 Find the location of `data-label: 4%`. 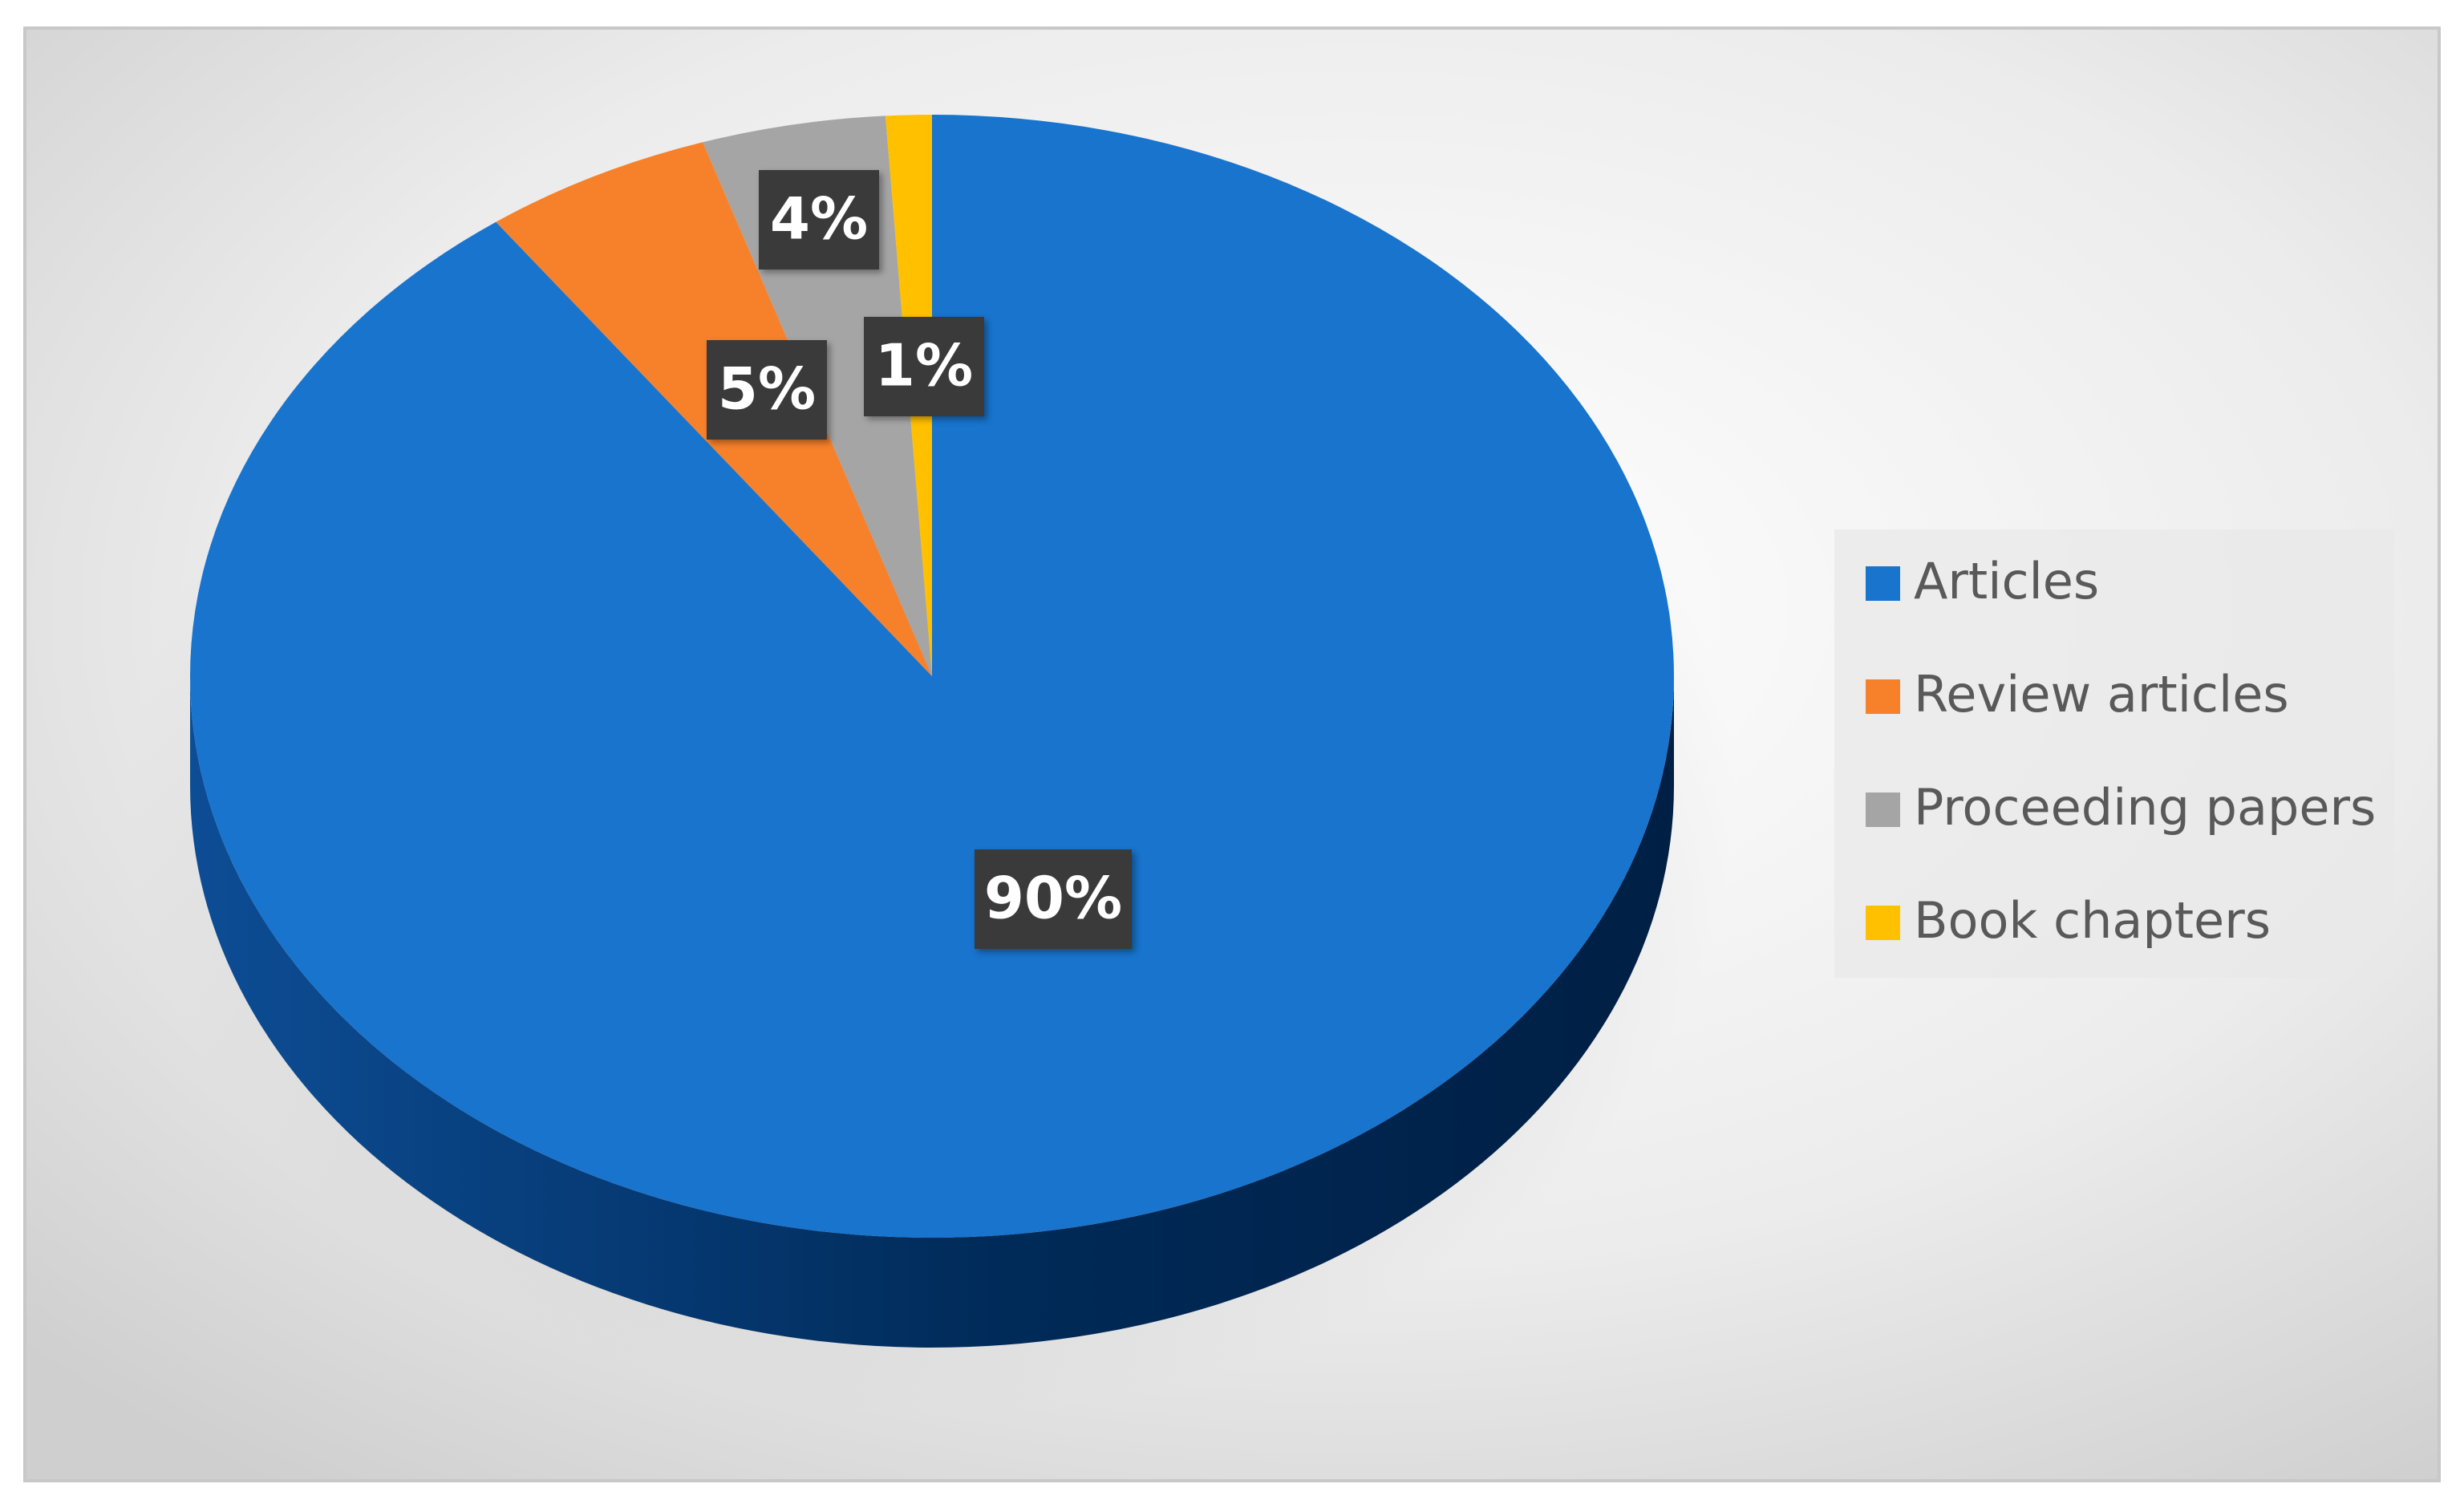

data-label: 4% is located at coordinates (819, 219).